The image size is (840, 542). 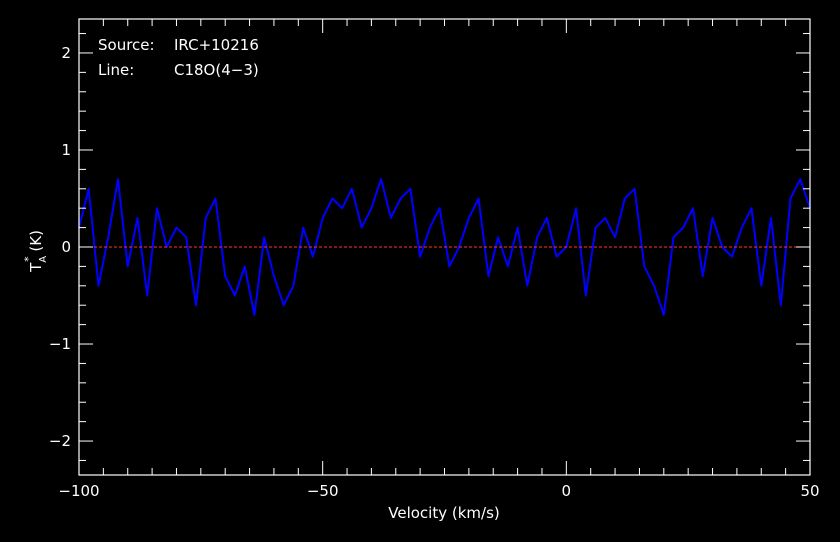 What do you see at coordinates (116, 70) in the screenshot?
I see `line-label: Line:` at bounding box center [116, 70].